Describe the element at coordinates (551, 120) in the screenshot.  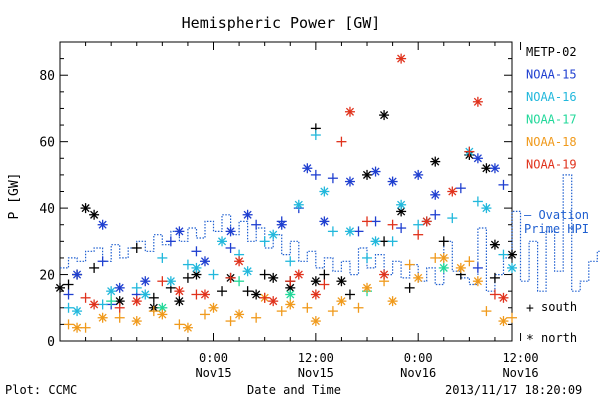
I see `legend-entry: NOAA-17` at that location.